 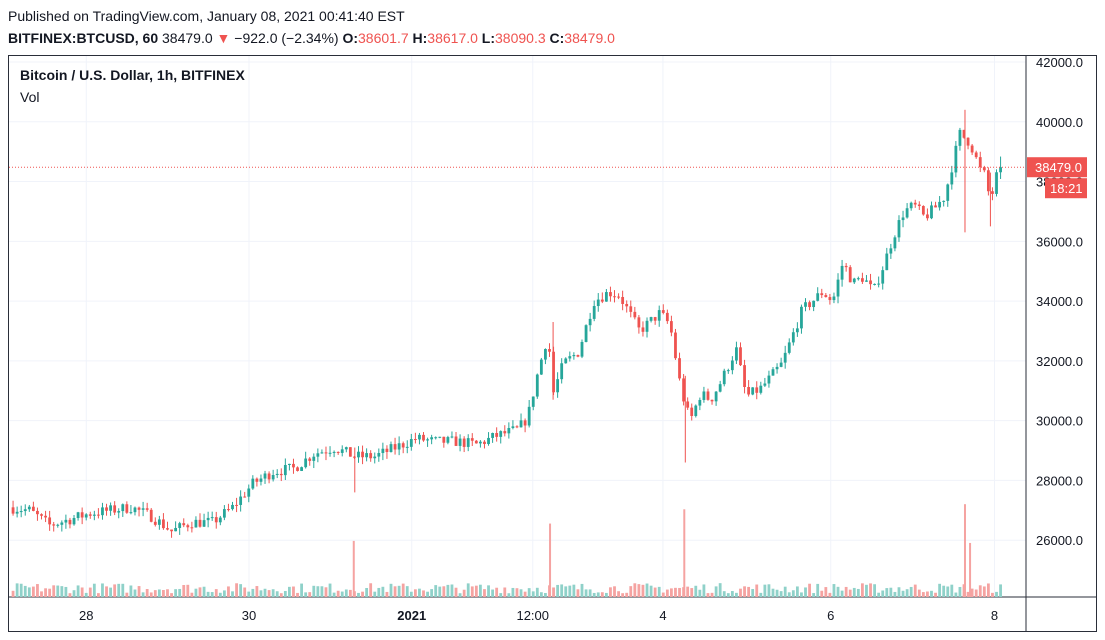 I want to click on volume-label: Vol, so click(x=30, y=97).